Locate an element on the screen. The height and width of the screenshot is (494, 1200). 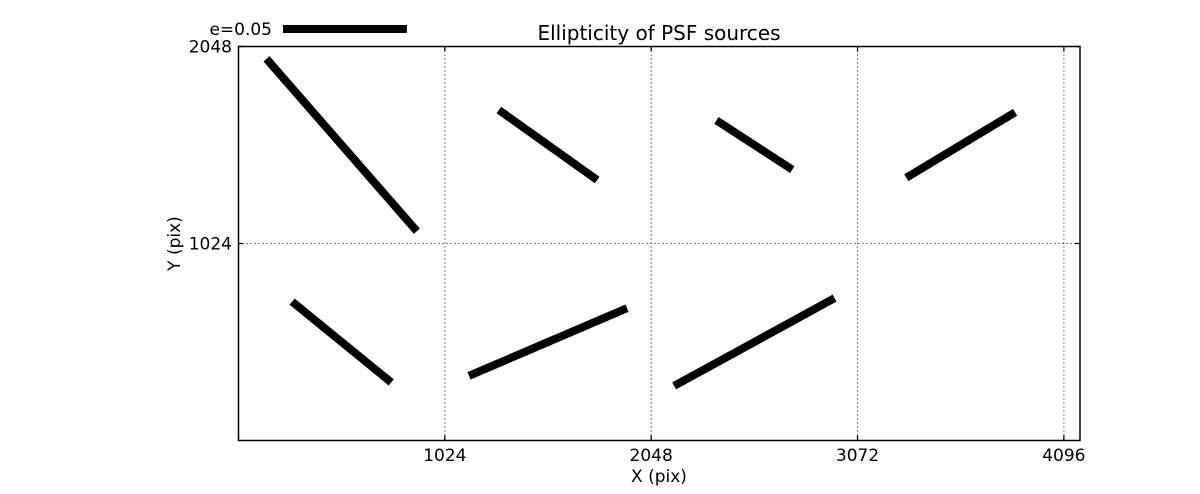
x-tick-label: 1024 is located at coordinates (444, 456).